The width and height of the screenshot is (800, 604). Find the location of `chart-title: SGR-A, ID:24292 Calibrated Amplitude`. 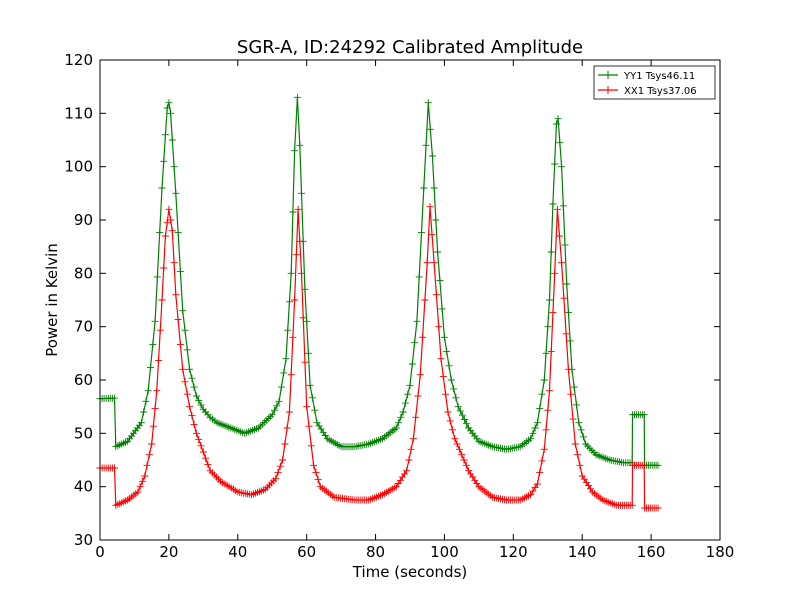

chart-title: SGR-A, ID:24292 Calibrated Amplitude is located at coordinates (410, 47).